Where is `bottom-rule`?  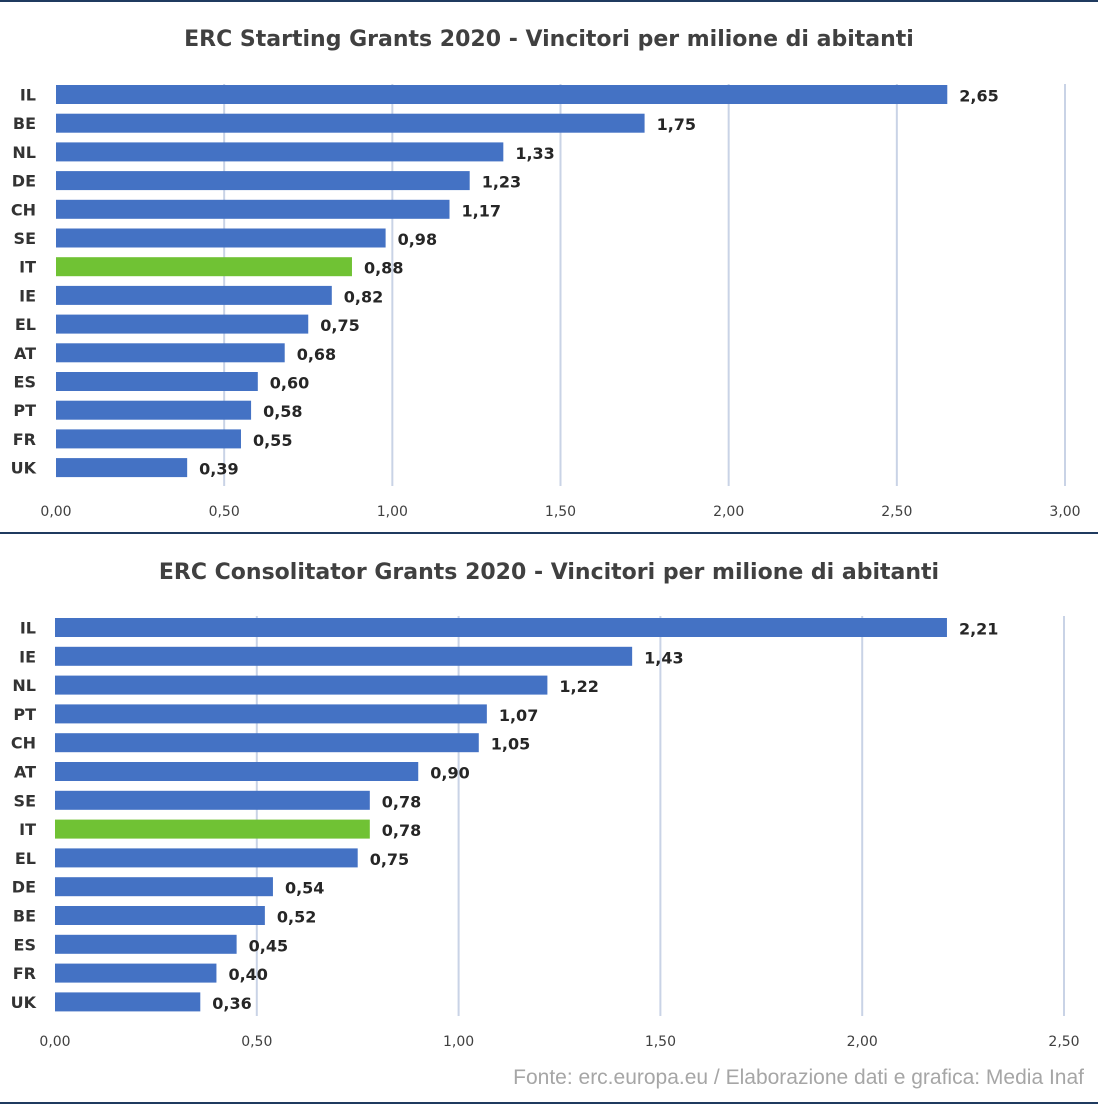 bottom-rule is located at coordinates (549, 1103).